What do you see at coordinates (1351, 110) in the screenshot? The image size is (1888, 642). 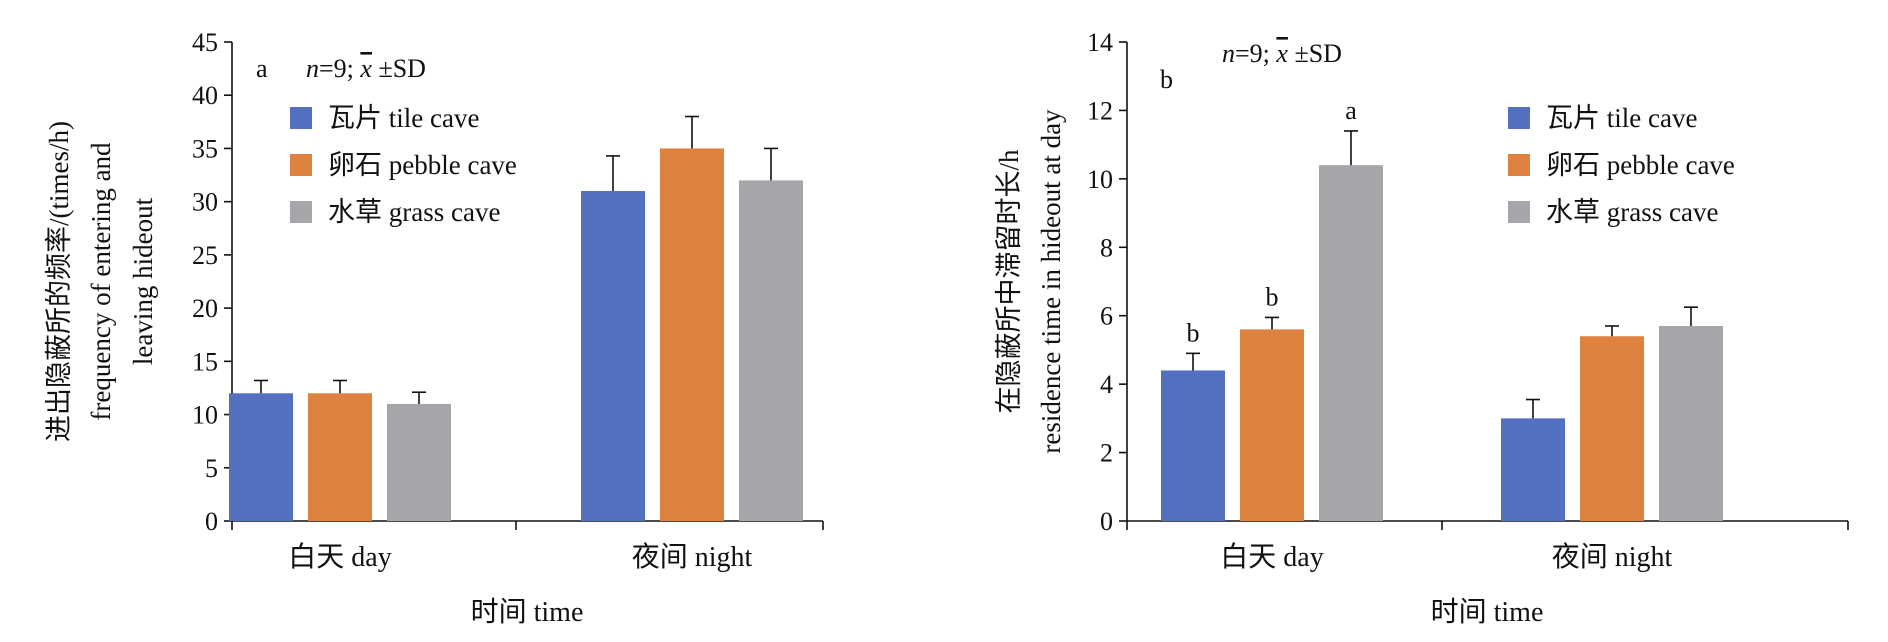 I see `significance-letter: a` at bounding box center [1351, 110].